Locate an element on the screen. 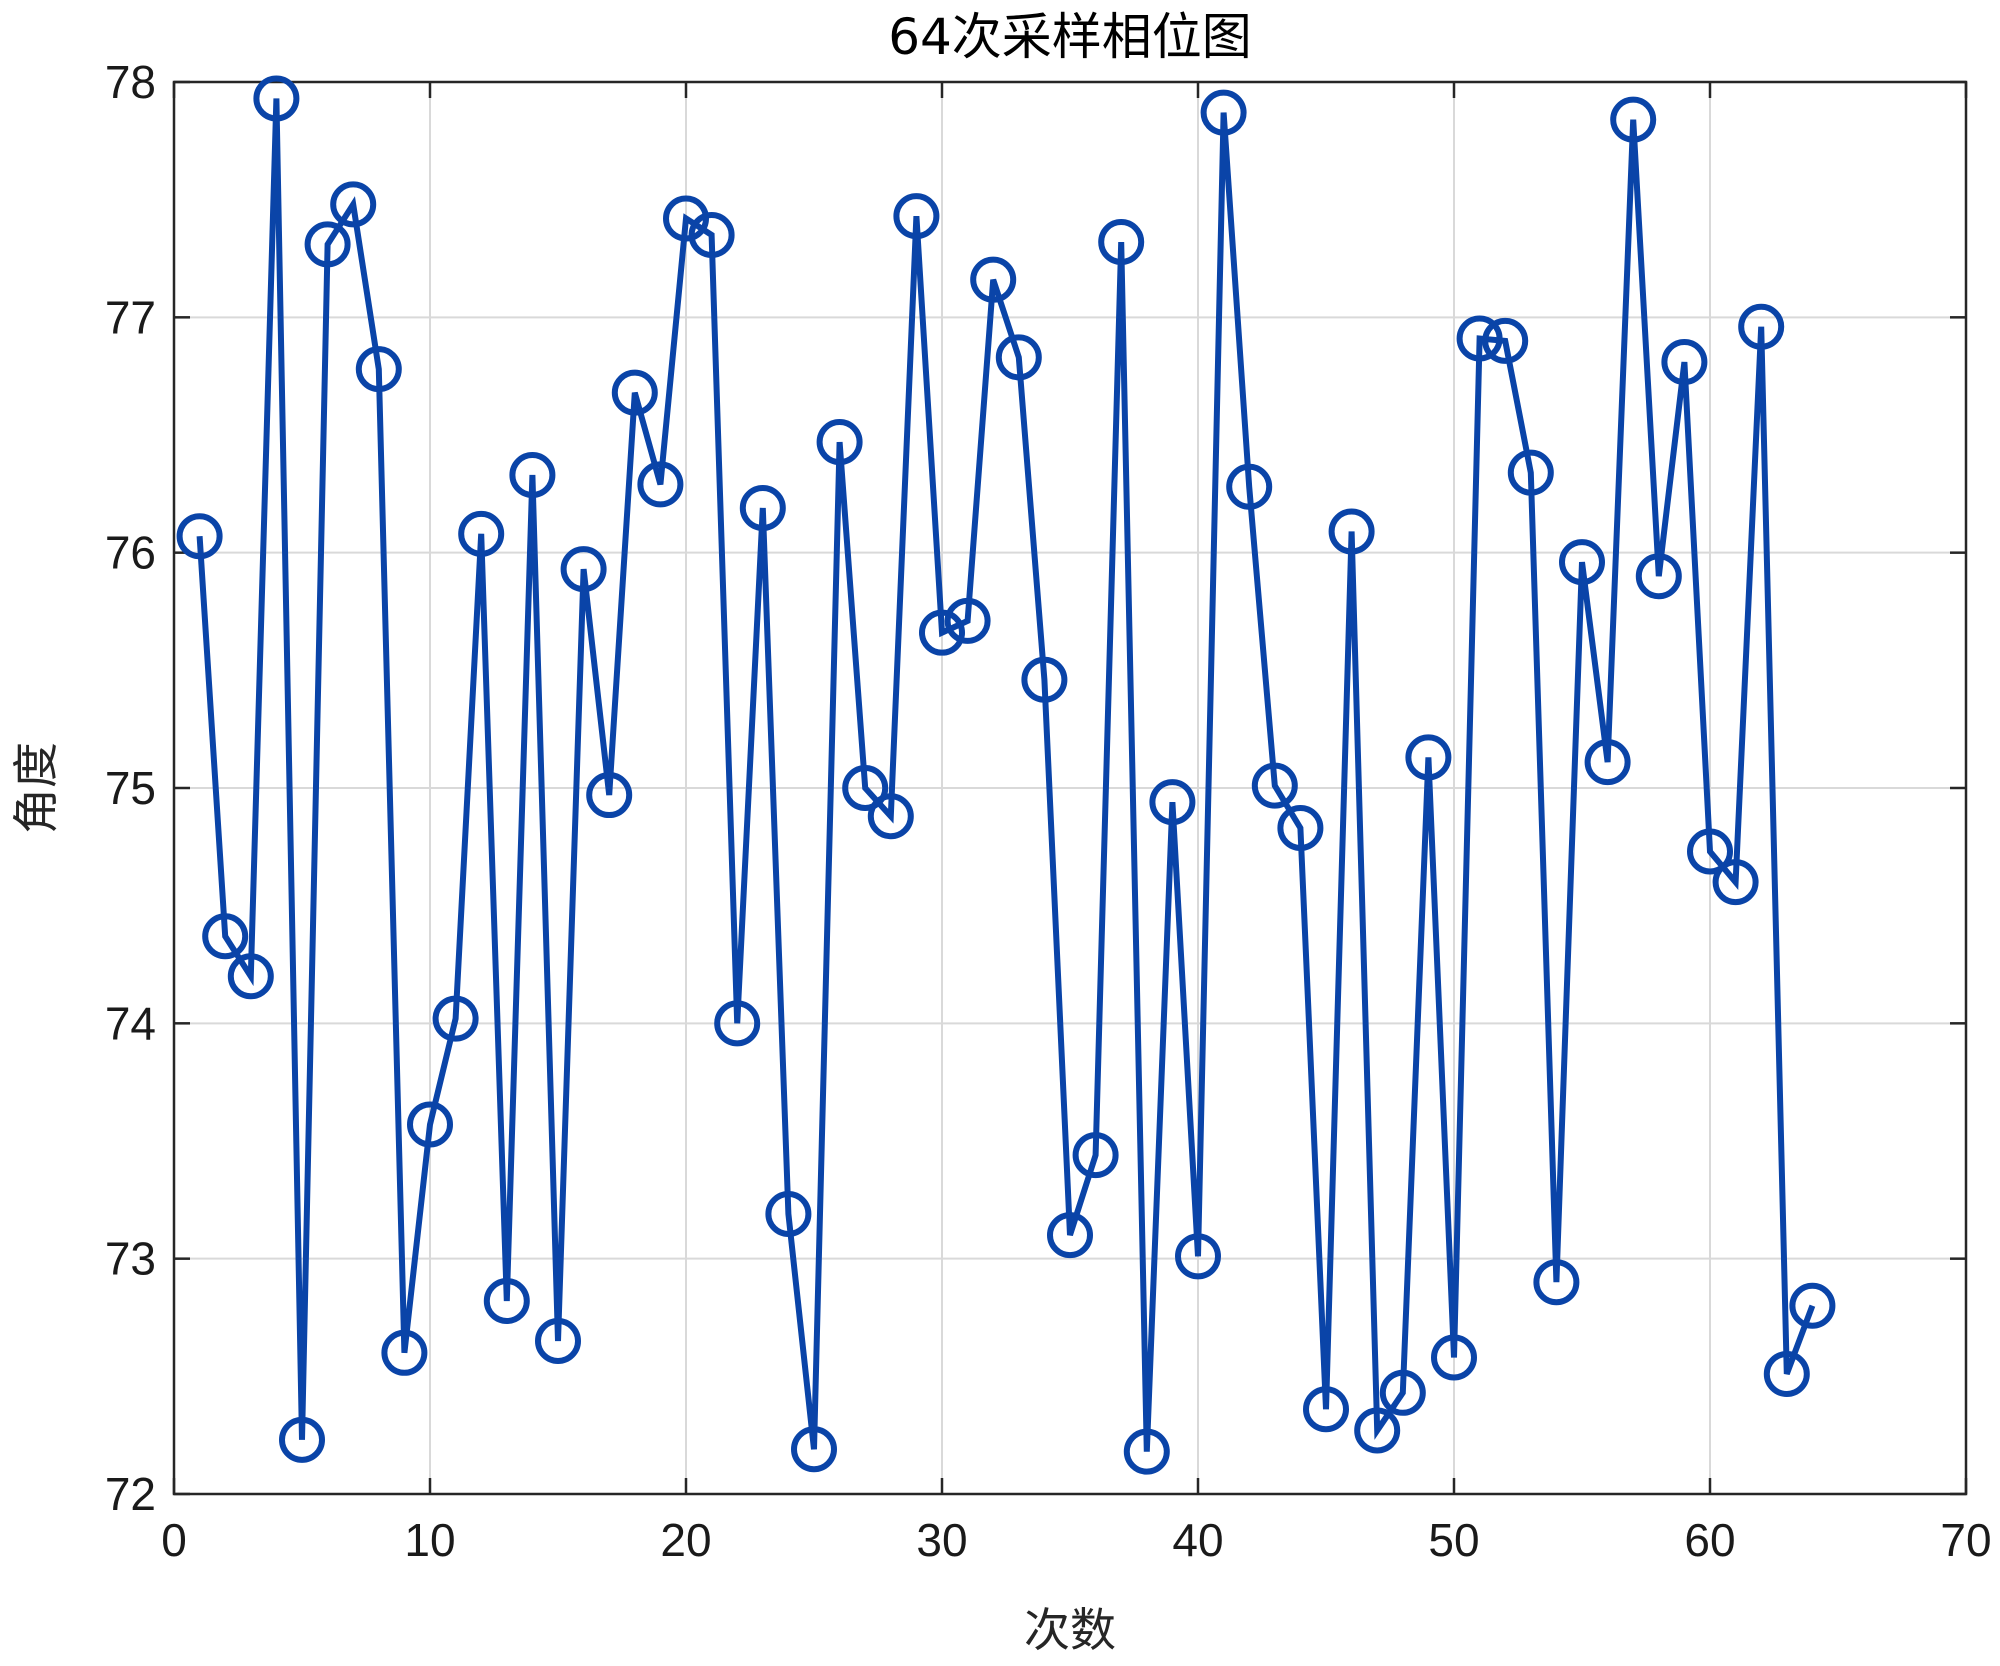 The image size is (2000, 1666). x-tick-label: 20 is located at coordinates (685, 1540).